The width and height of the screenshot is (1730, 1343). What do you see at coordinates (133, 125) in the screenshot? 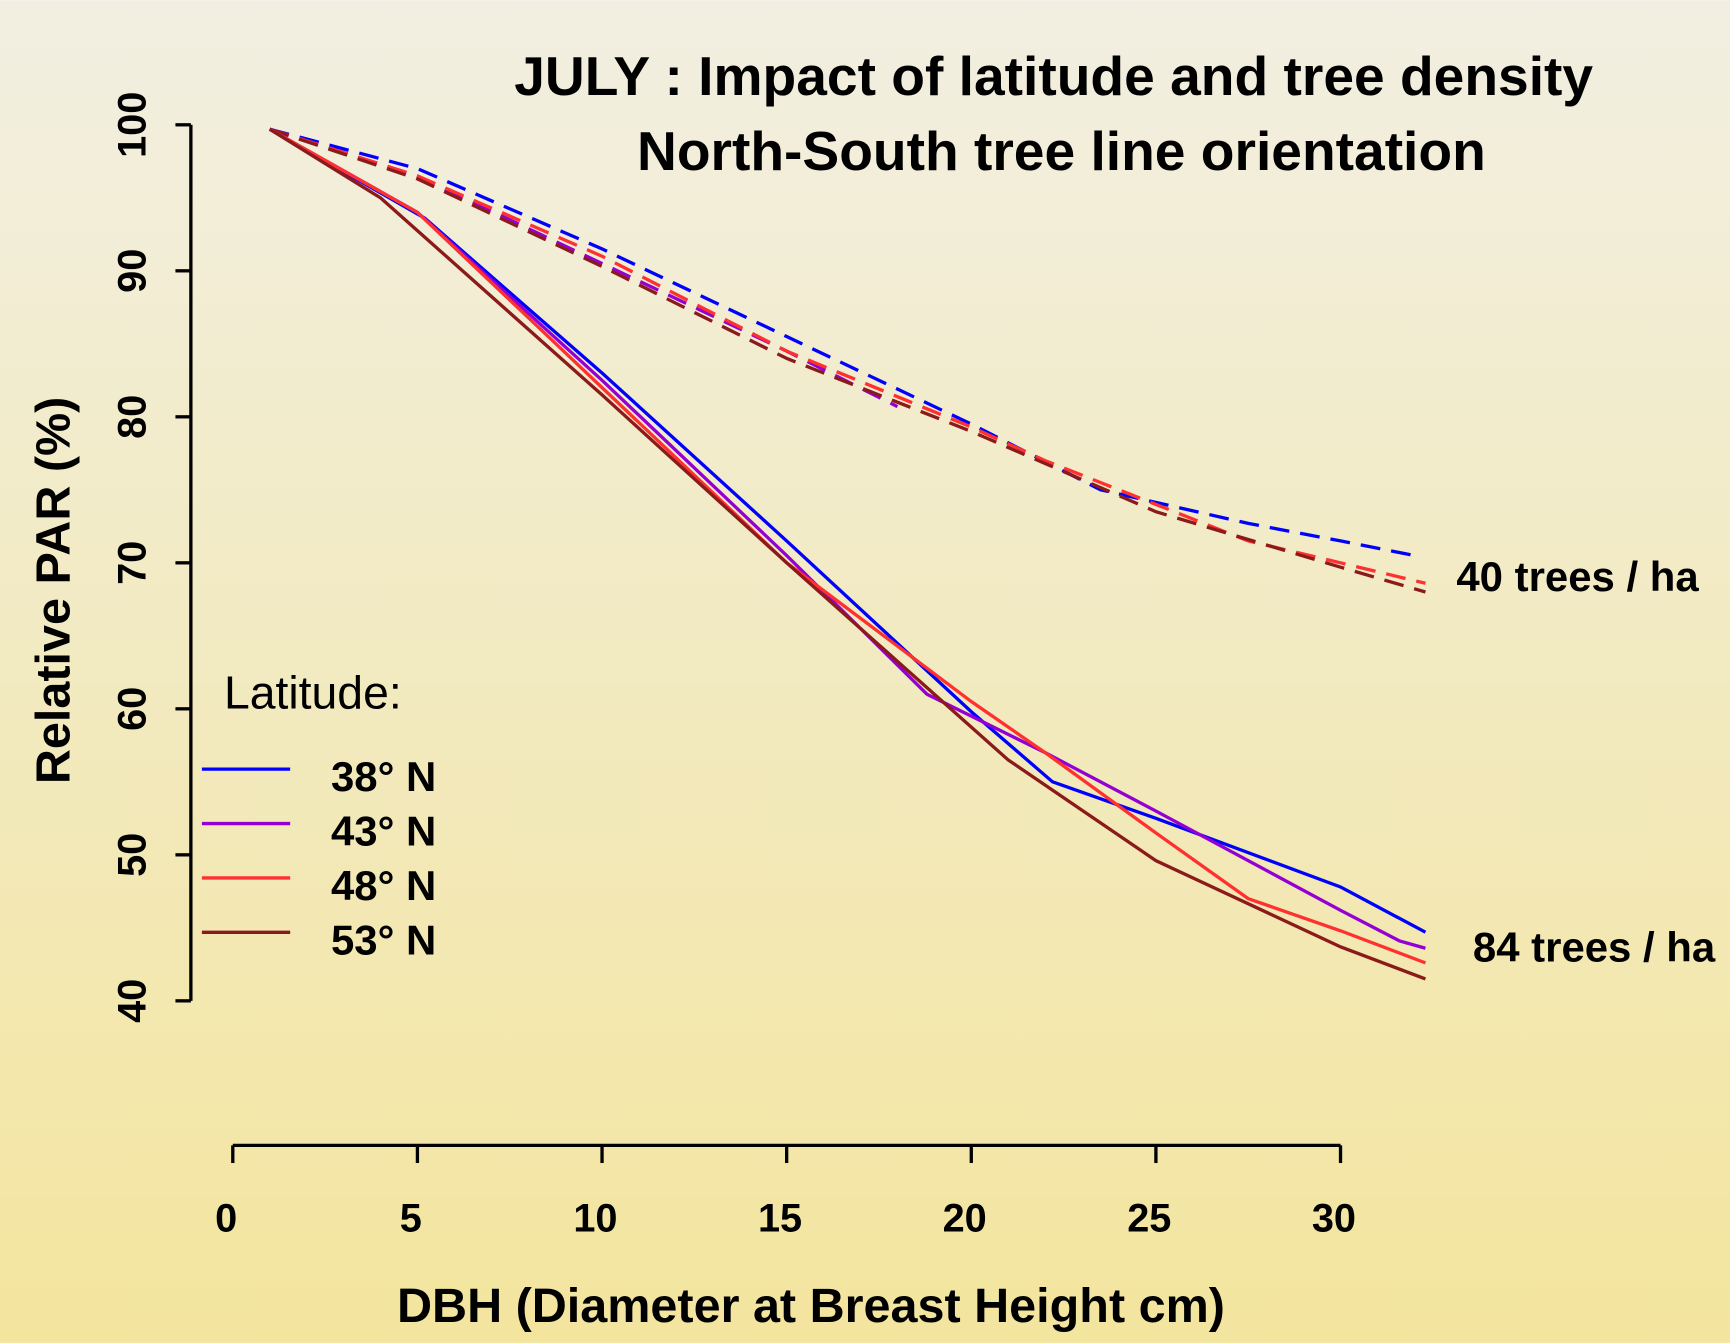
I see `y-tick-label: 100` at bounding box center [133, 125].